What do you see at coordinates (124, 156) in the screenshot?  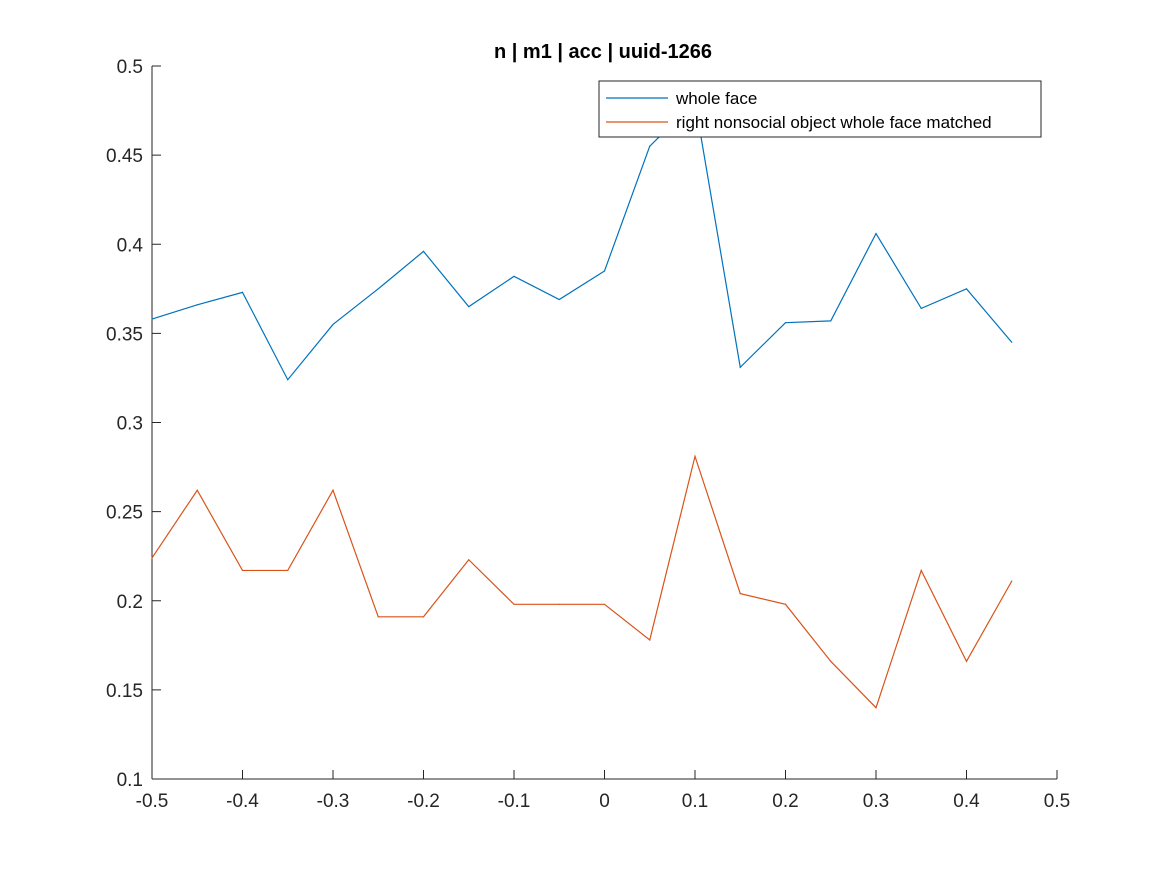 I see `y-tick-label: 0.45` at bounding box center [124, 156].